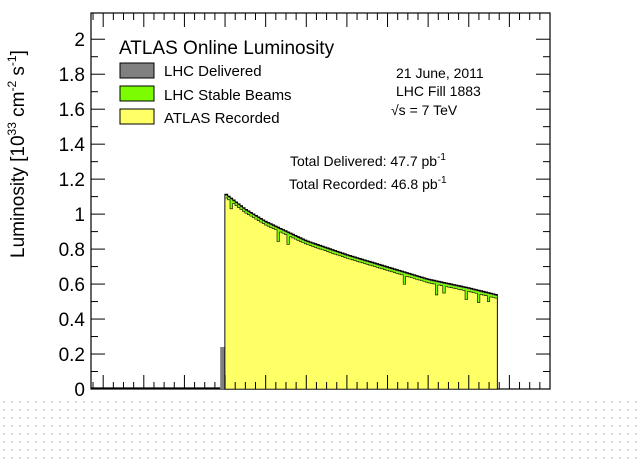  I want to click on total-recorded: Total Recorded: 46.8 pb-1, so click(368, 183).